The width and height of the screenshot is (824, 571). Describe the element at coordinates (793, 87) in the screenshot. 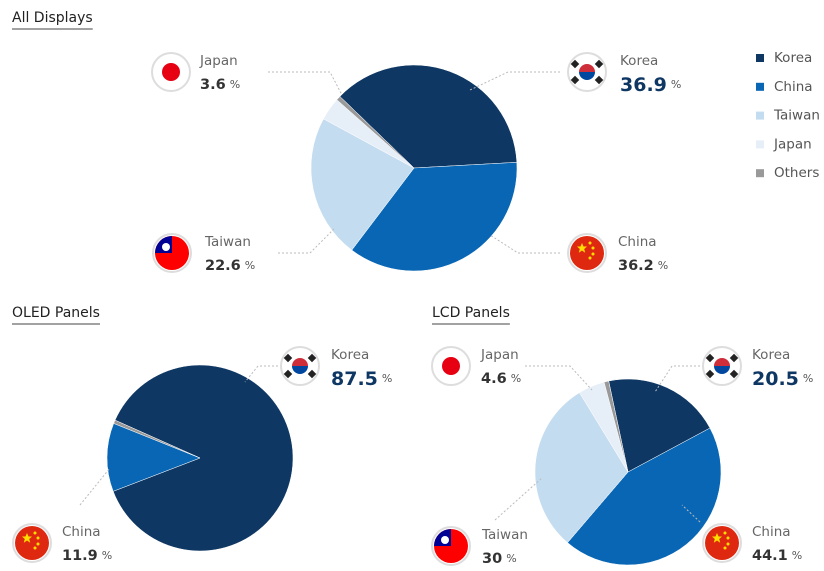

I see `legend-label: China` at that location.